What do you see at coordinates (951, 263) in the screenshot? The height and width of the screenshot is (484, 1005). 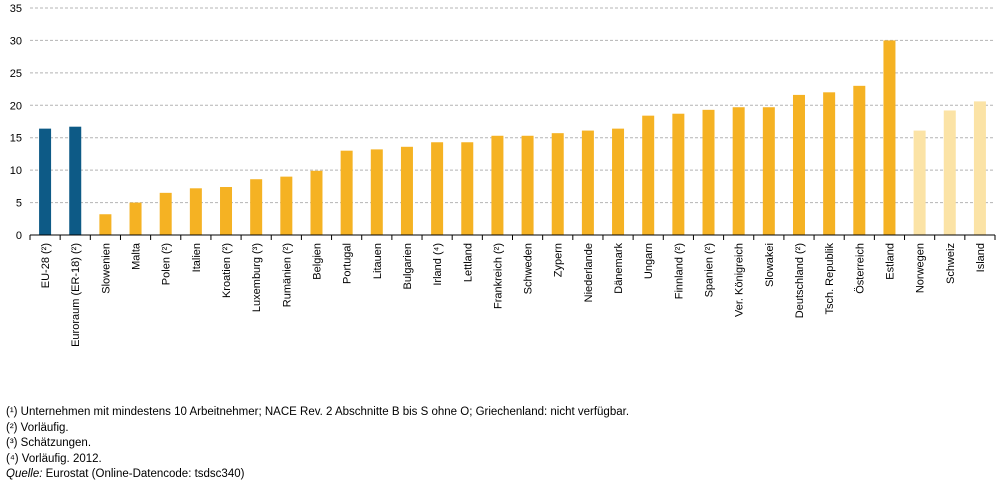 I see `x-tick-label: Schweiz` at bounding box center [951, 263].